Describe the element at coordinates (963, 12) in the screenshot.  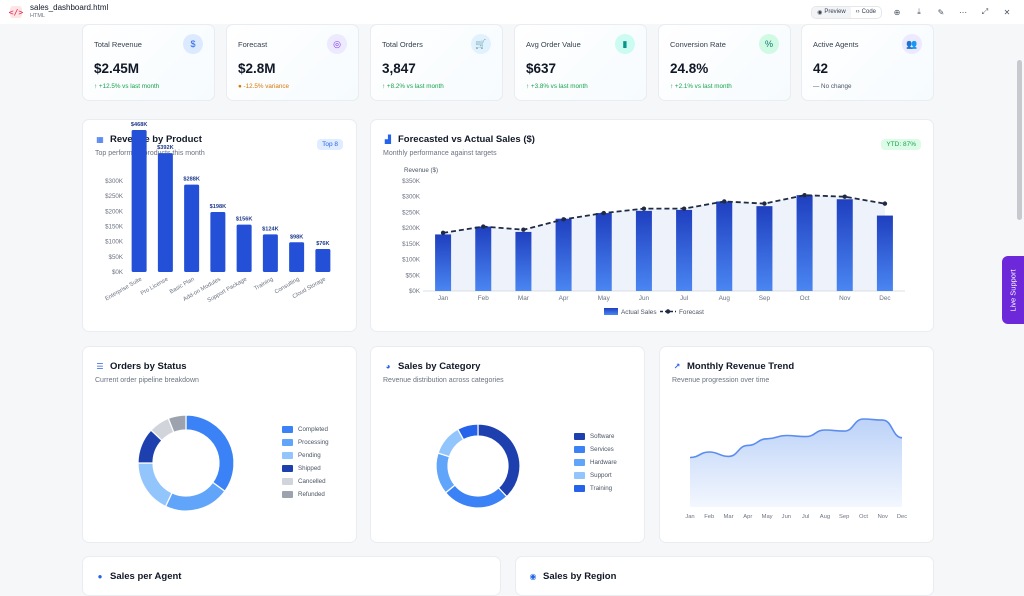
I see `more-icon: ⋯` at that location.